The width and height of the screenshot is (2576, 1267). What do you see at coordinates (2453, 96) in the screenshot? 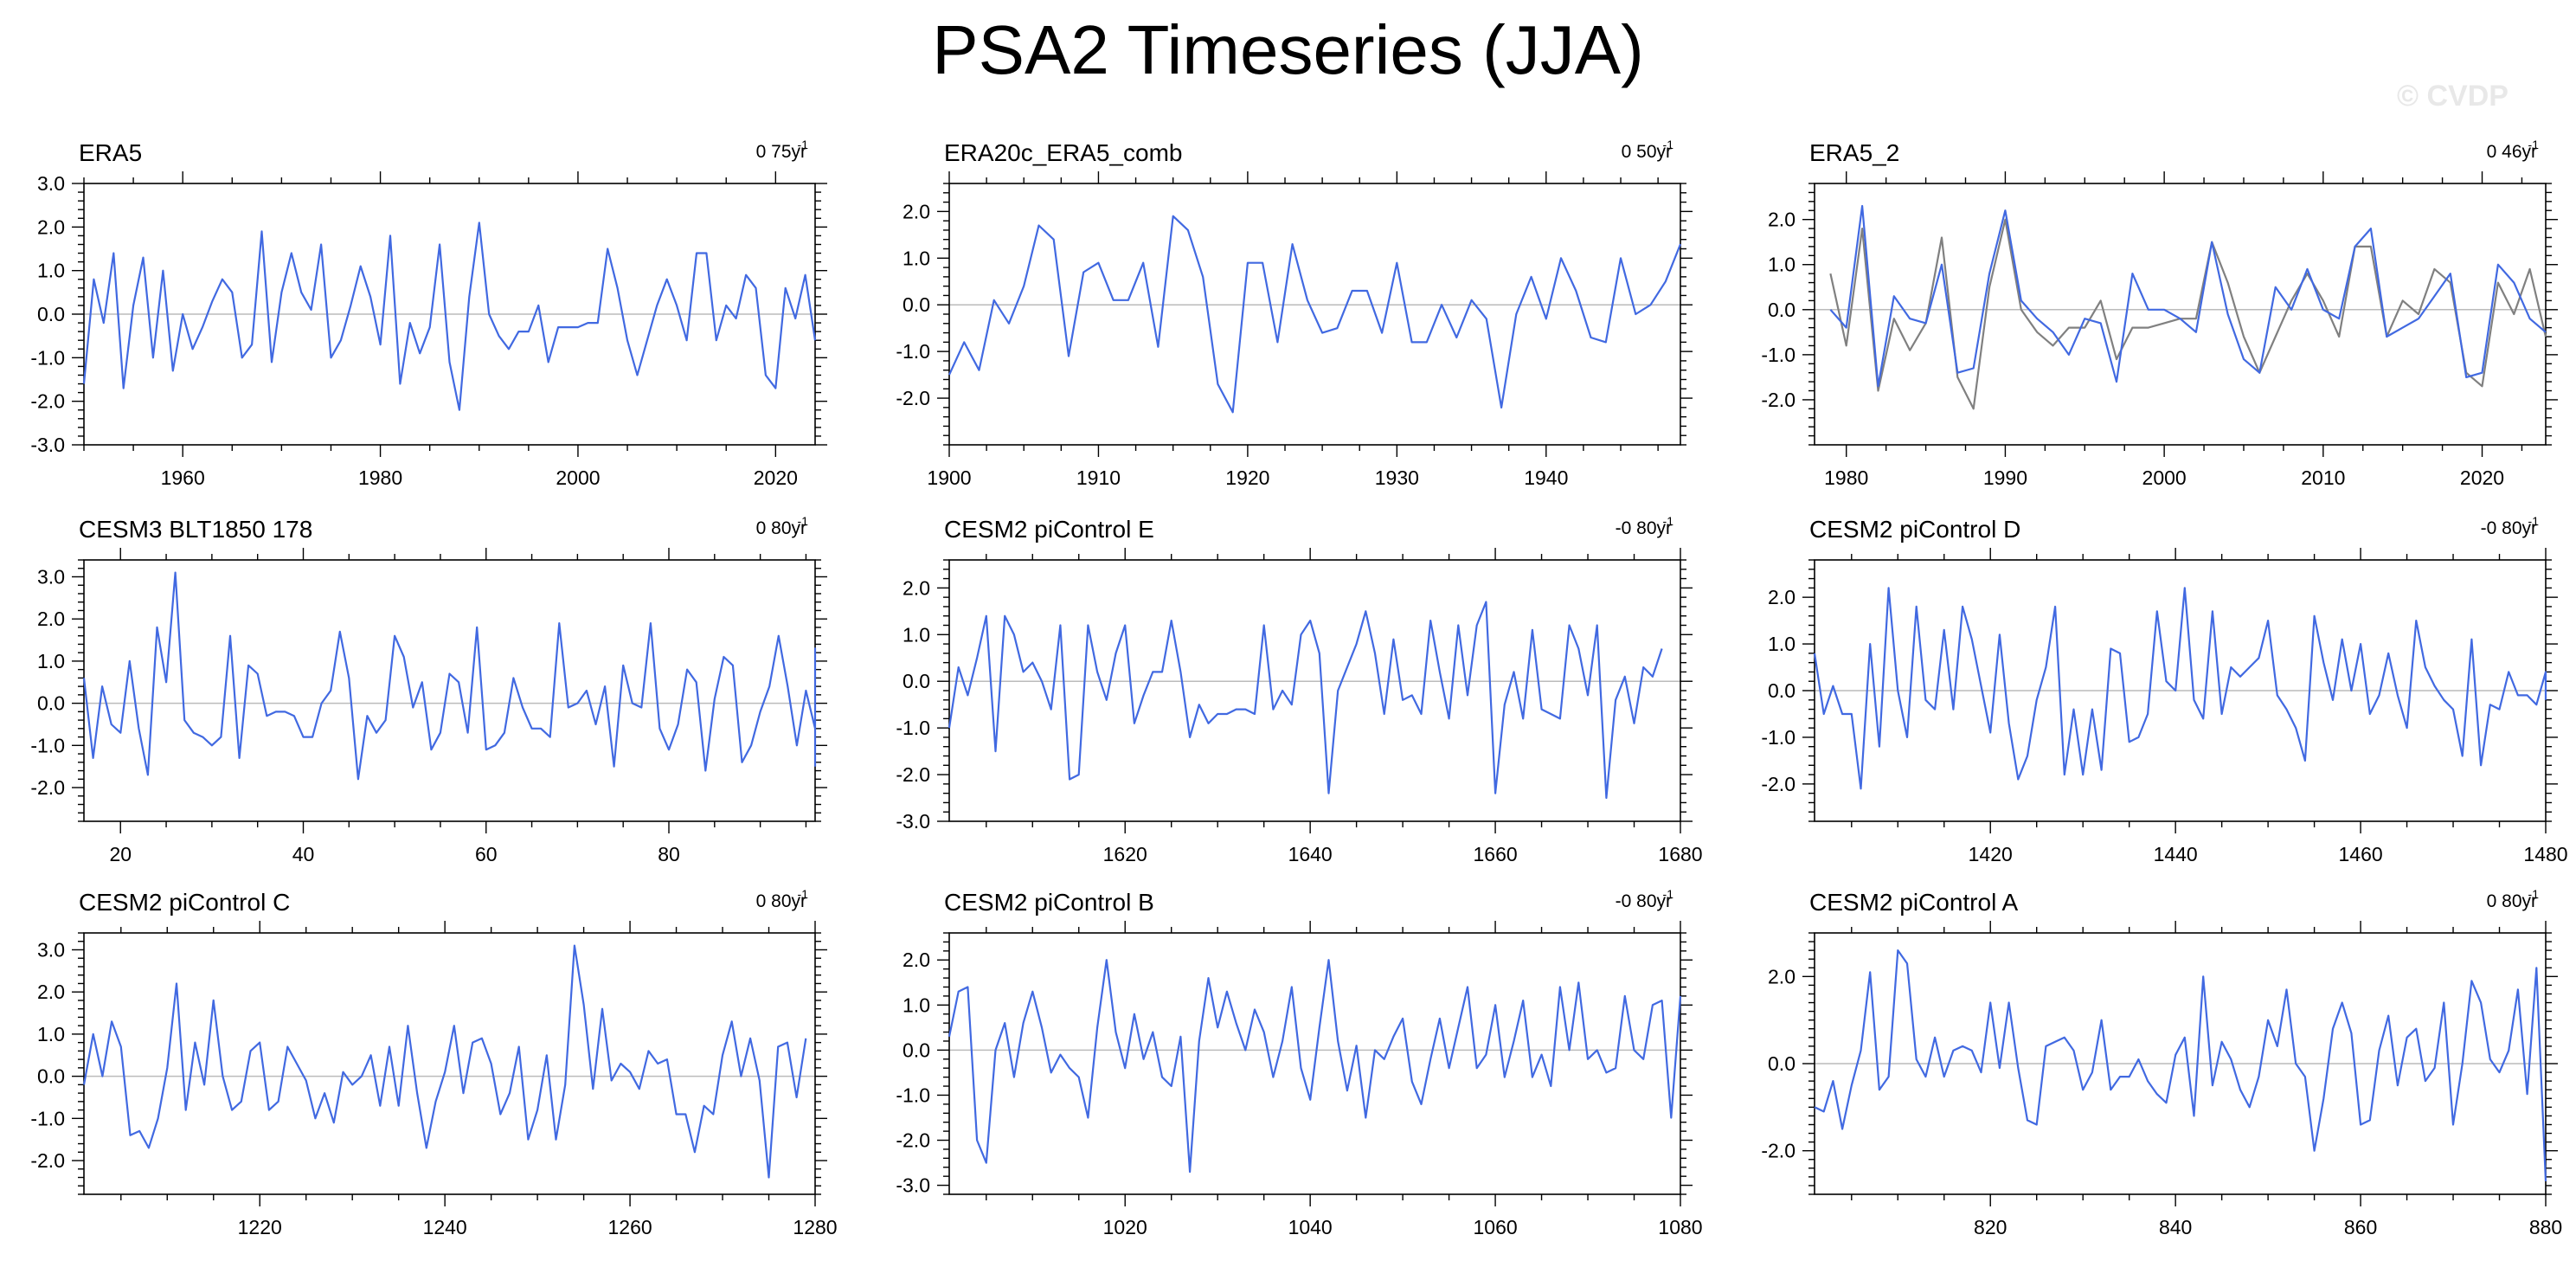
I see `watermark: © CVDP` at bounding box center [2453, 96].